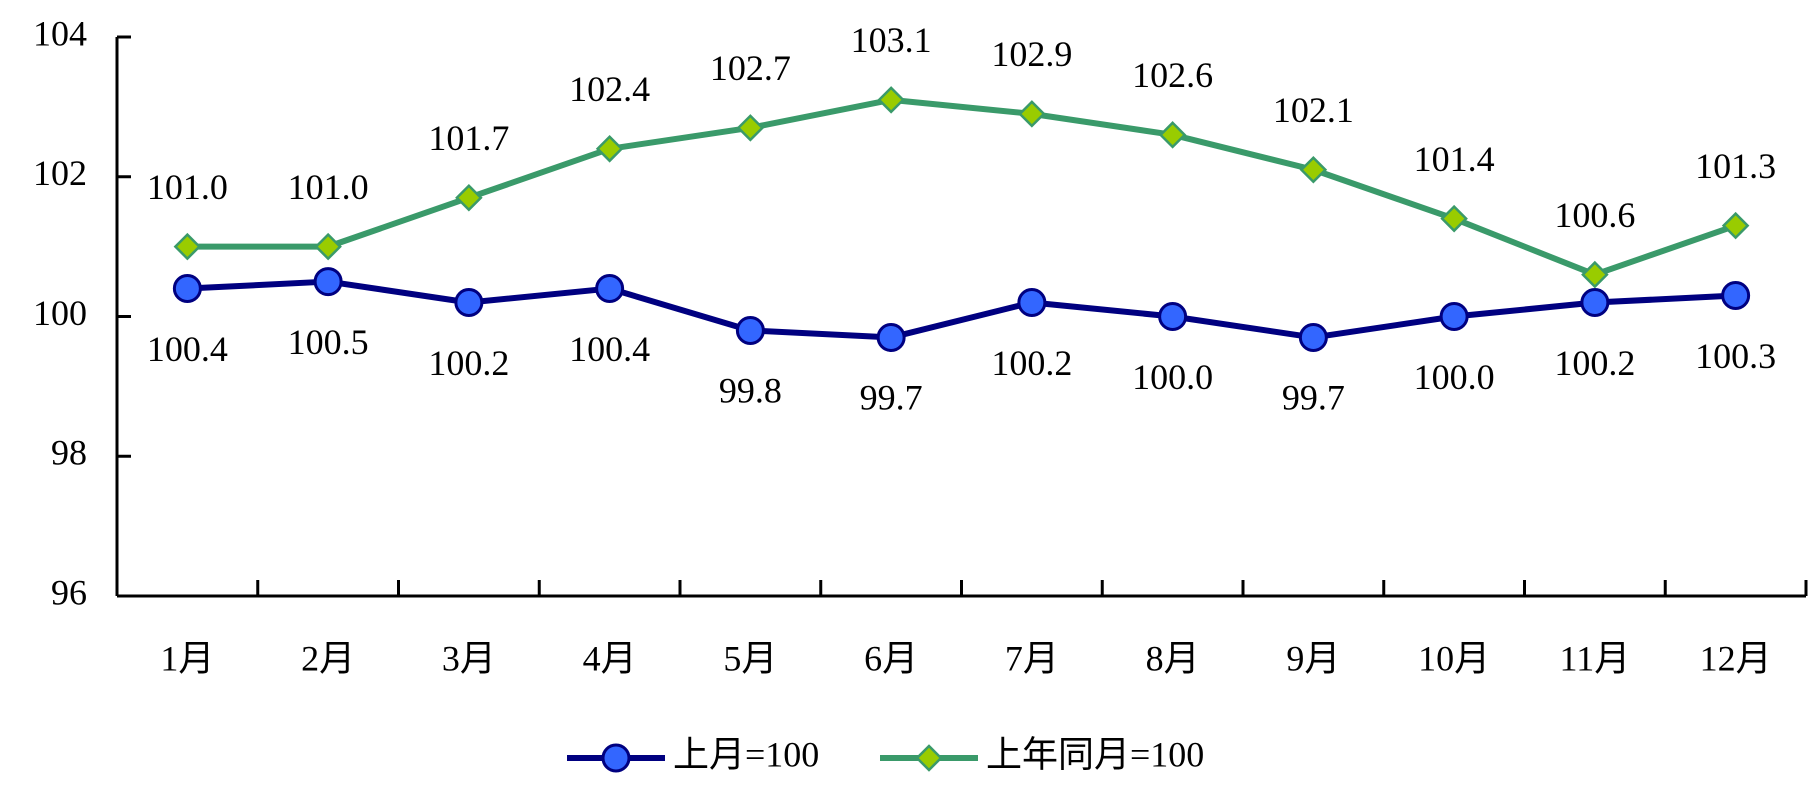  What do you see at coordinates (1736, 658) in the screenshot?
I see `x-tick-label: 12月` at bounding box center [1736, 658].